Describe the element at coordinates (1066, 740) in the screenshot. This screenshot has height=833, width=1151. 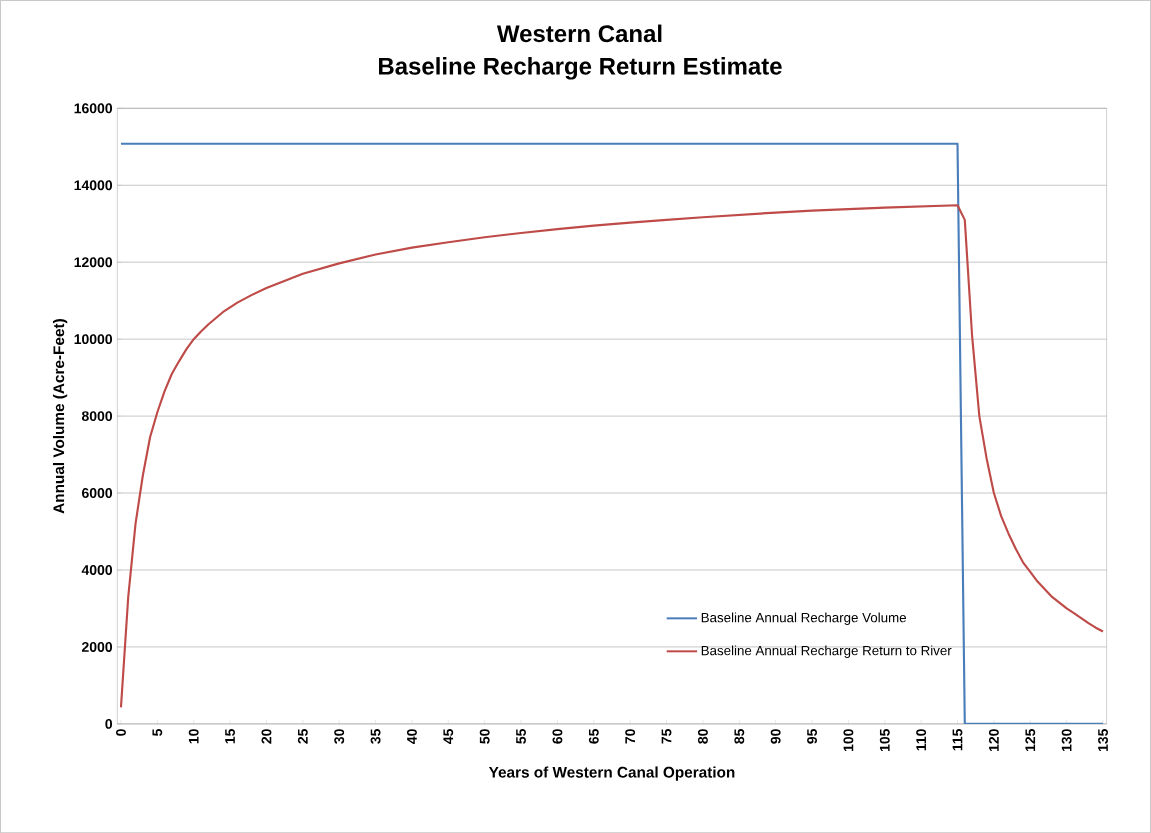
I see `x-tick-label: 130` at that location.